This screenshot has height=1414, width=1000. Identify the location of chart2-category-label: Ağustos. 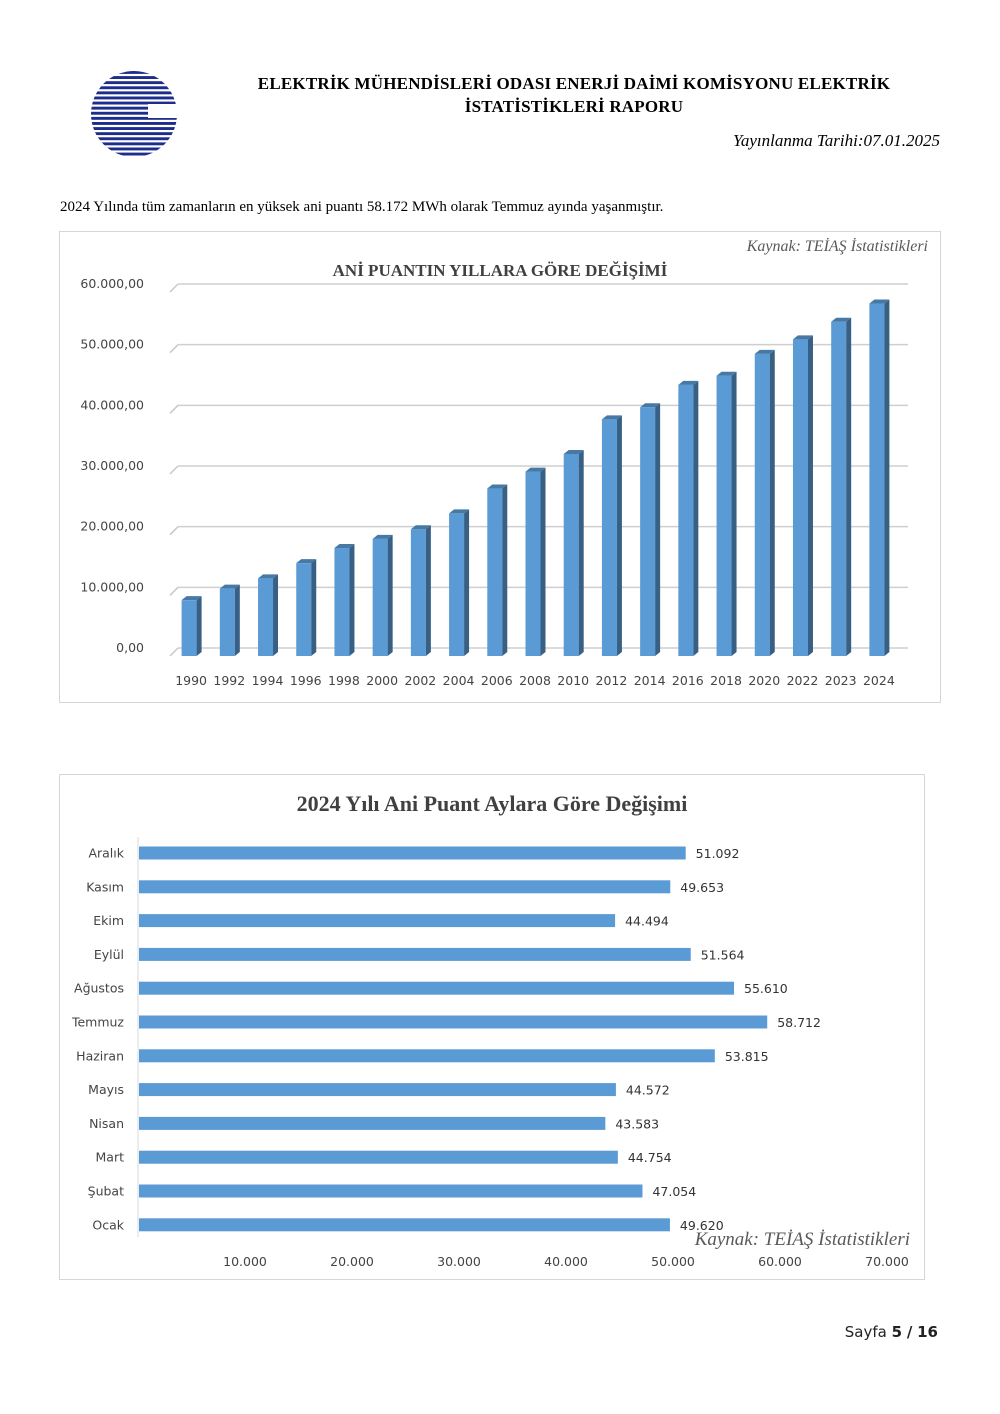
(99, 988).